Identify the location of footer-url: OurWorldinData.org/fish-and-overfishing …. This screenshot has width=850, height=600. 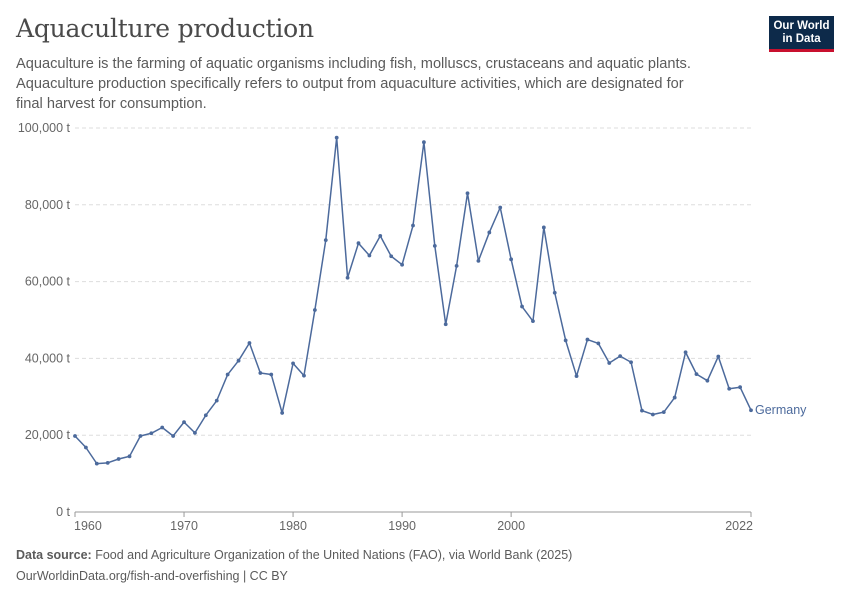
(152, 576).